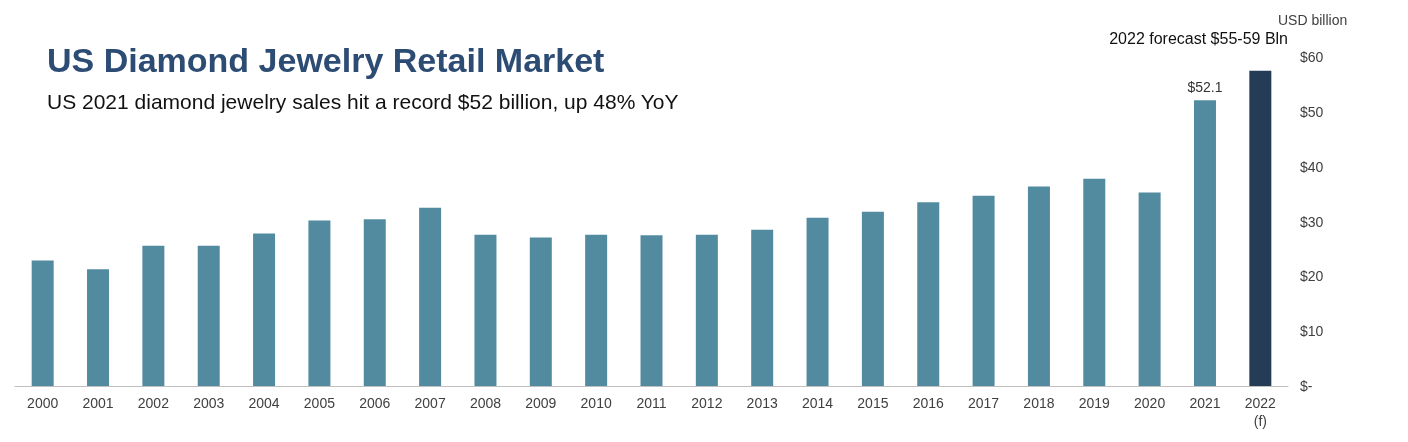 This screenshot has width=1408, height=442. I want to click on x-tick-label: 2005, so click(319, 403).